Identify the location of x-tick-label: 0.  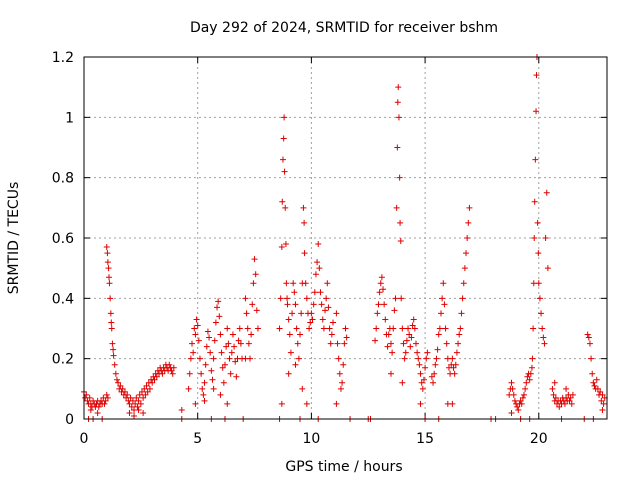
(84, 439).